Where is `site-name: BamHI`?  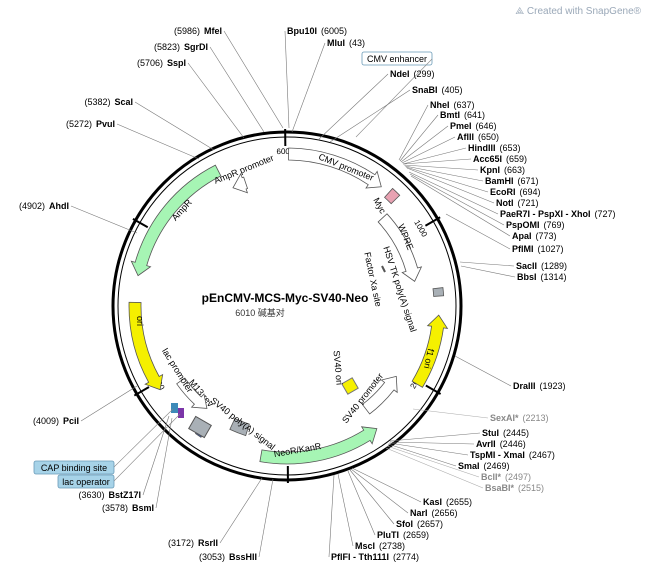
site-name: BamHI is located at coordinates (499, 181).